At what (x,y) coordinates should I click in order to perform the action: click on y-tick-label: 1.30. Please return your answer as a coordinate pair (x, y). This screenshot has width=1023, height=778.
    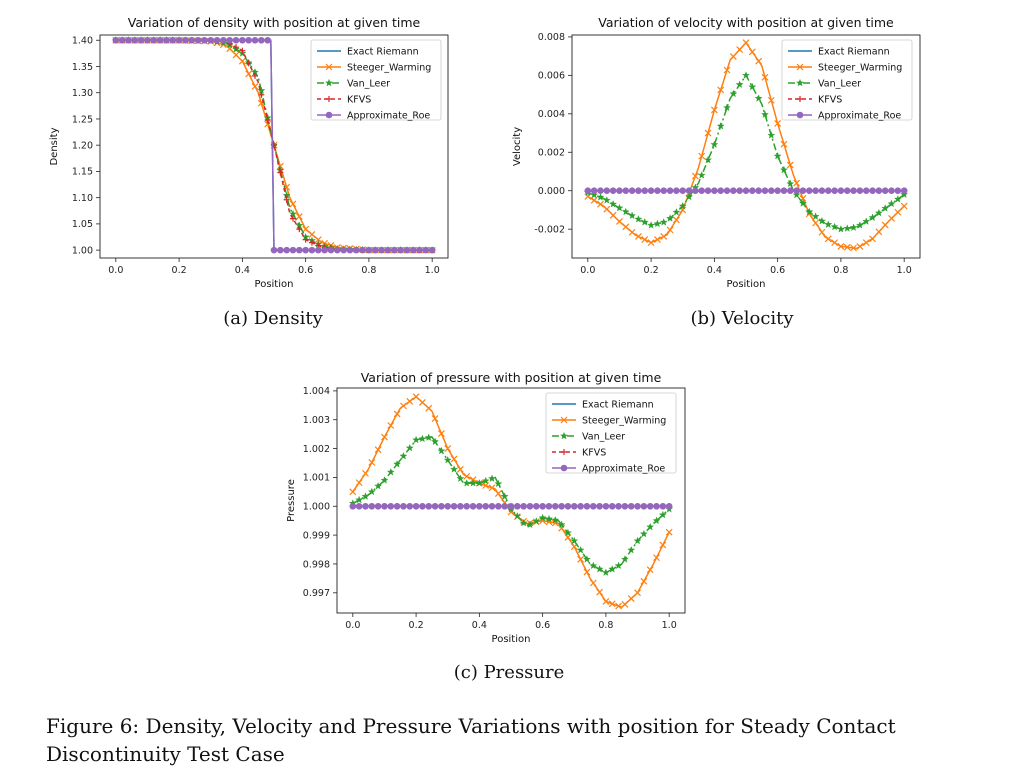
    Looking at the image, I should click on (82, 93).